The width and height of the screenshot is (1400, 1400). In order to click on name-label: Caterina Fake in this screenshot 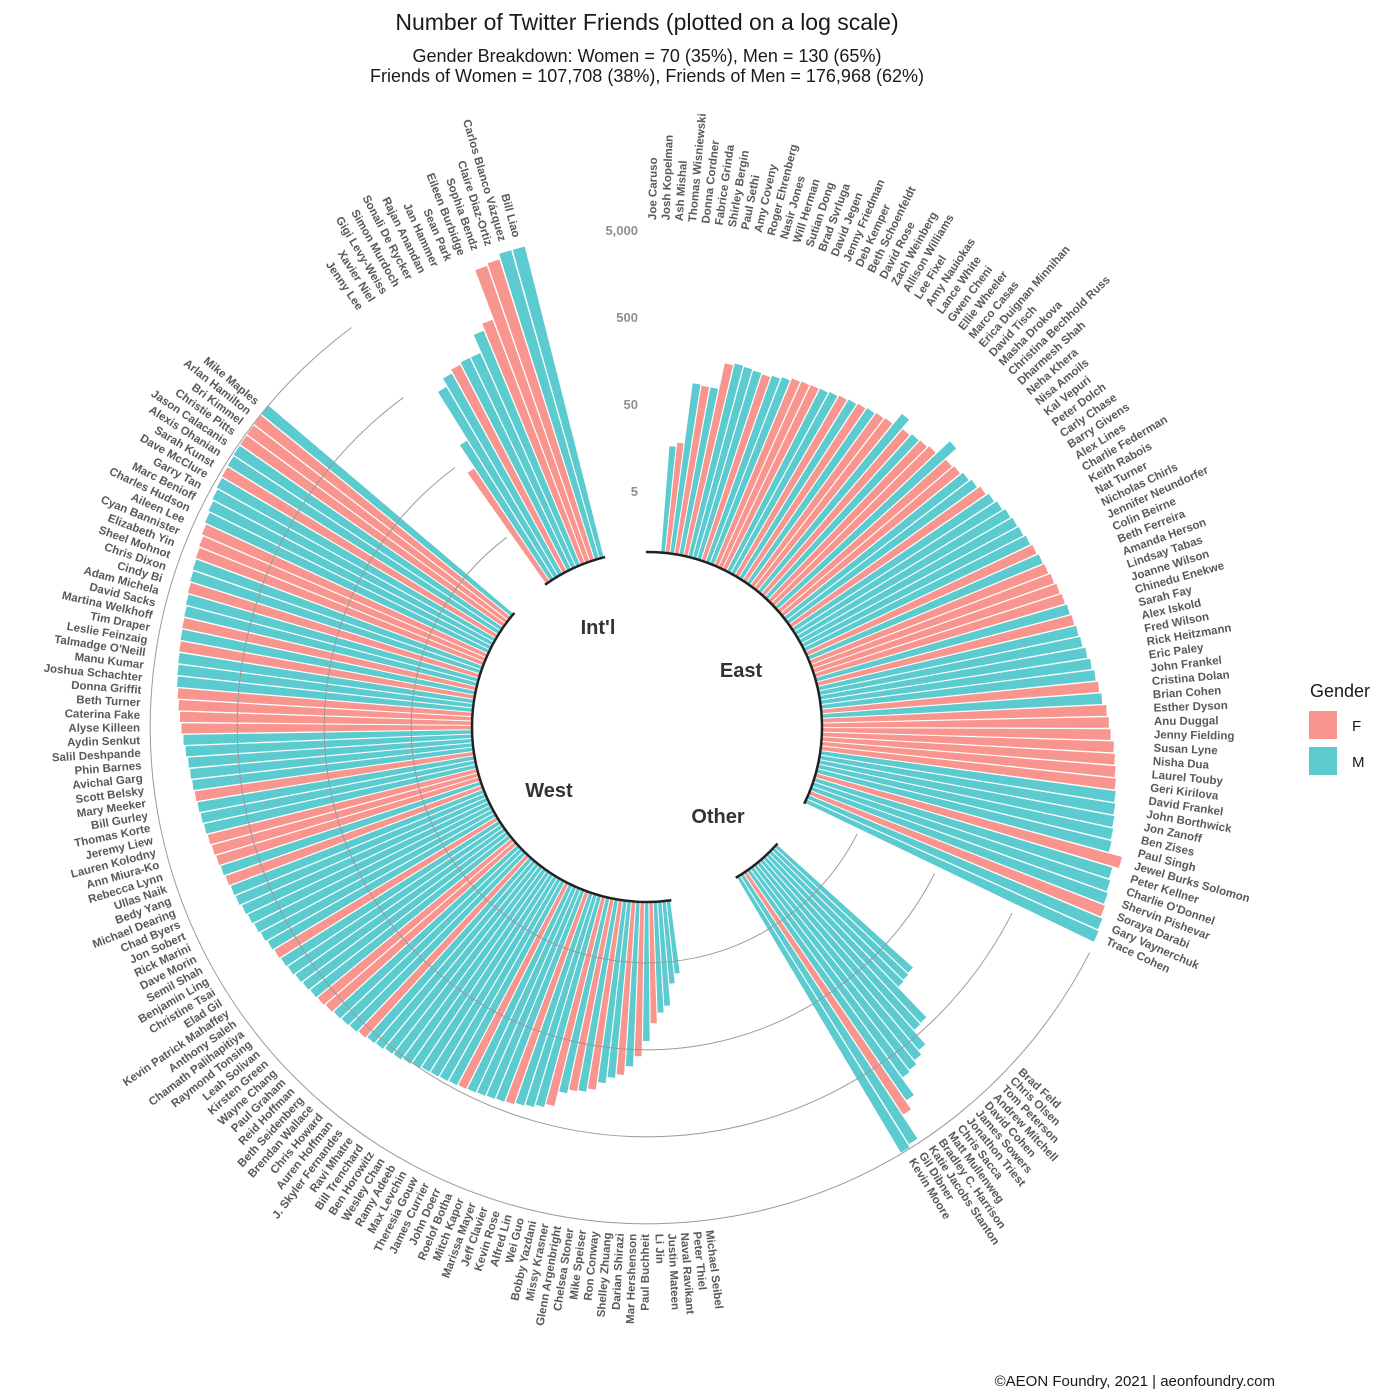, I will do `click(103, 715)`.